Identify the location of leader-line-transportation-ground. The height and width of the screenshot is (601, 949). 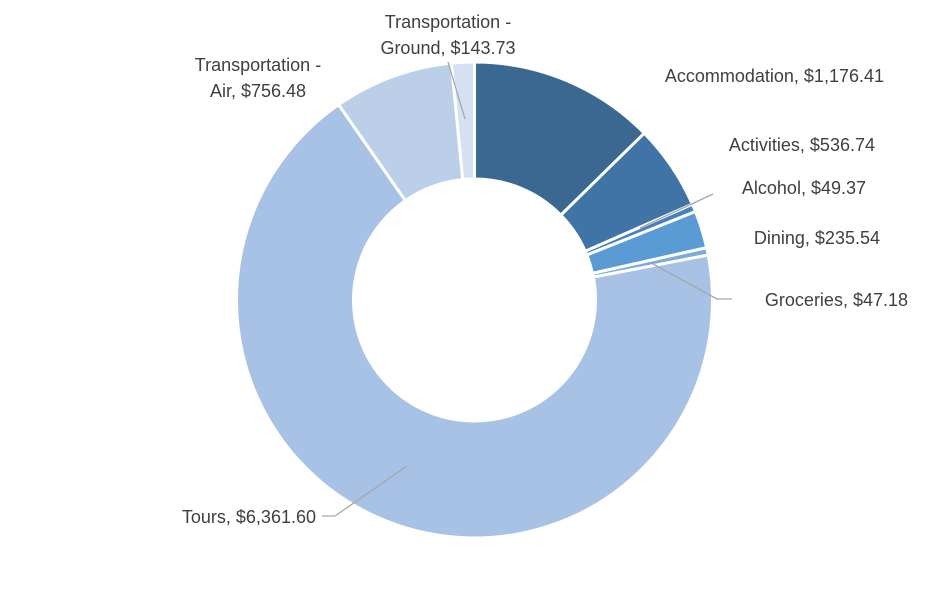
(456, 90).